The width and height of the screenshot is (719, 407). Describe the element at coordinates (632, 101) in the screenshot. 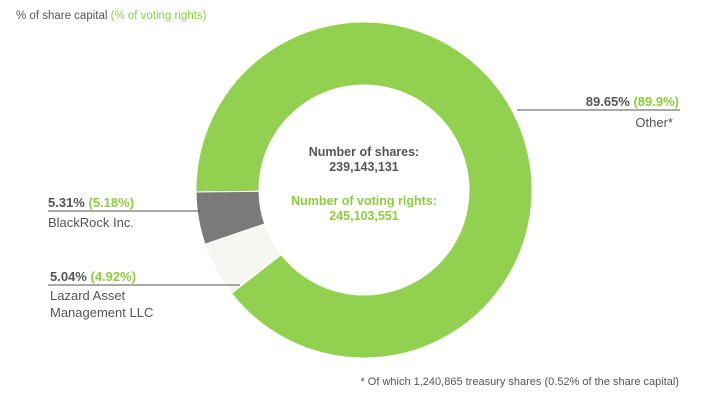

I see `label-other-pct: 89.65% (89.9%)` at that location.